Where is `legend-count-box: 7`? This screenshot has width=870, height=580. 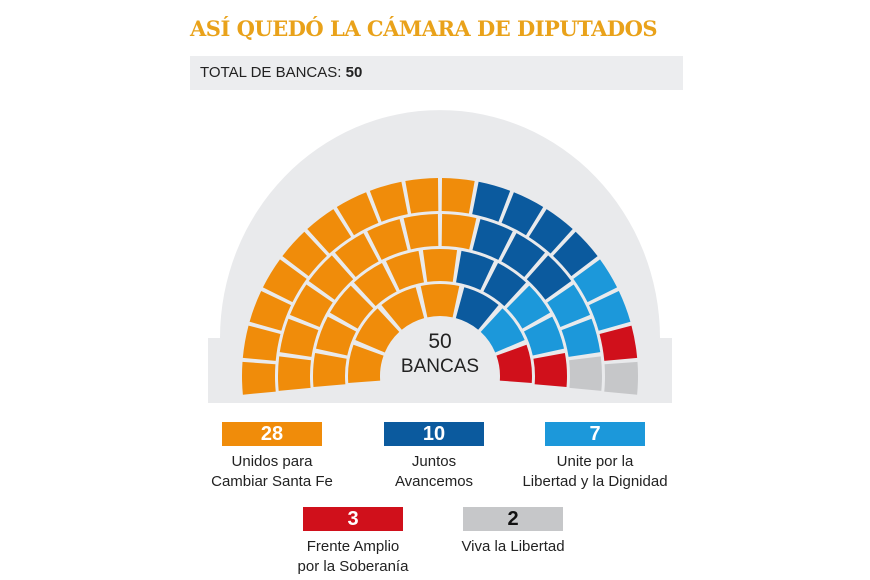
legend-count-box: 7 is located at coordinates (595, 434).